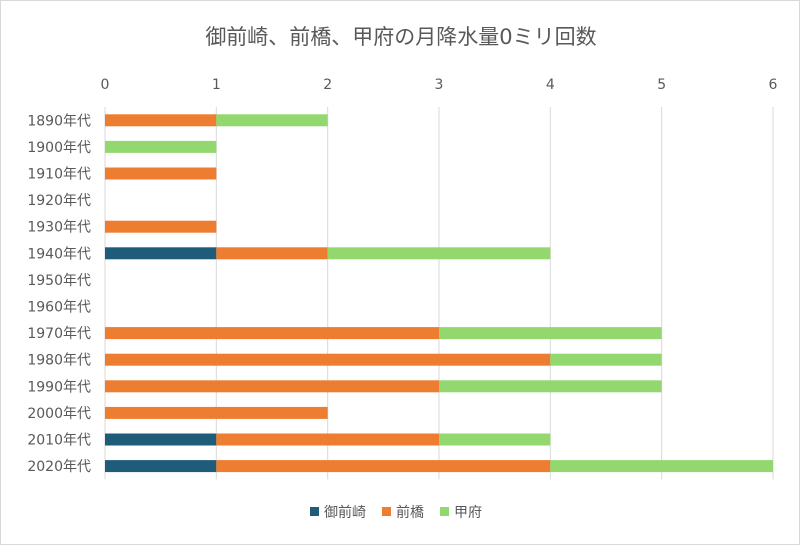 The height and width of the screenshot is (545, 800). Describe the element at coordinates (59, 414) in the screenshot. I see `y-tick-label: 2000年代` at that location.